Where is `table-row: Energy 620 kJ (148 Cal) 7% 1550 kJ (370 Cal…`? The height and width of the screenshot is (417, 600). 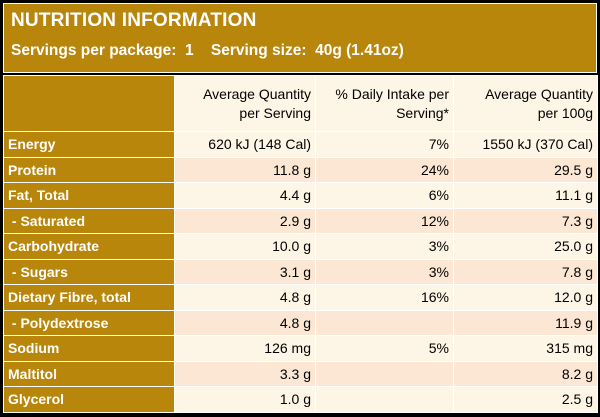
table-row: Energy 620 kJ (148 Cal) 7% 1550 kJ (370 Cal… is located at coordinates (300, 144).